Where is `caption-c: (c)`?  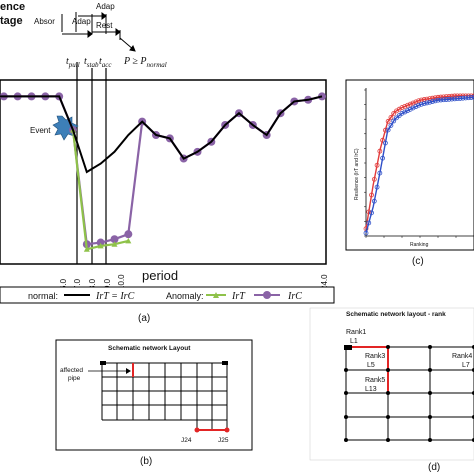 caption-c: (c) is located at coordinates (418, 261).